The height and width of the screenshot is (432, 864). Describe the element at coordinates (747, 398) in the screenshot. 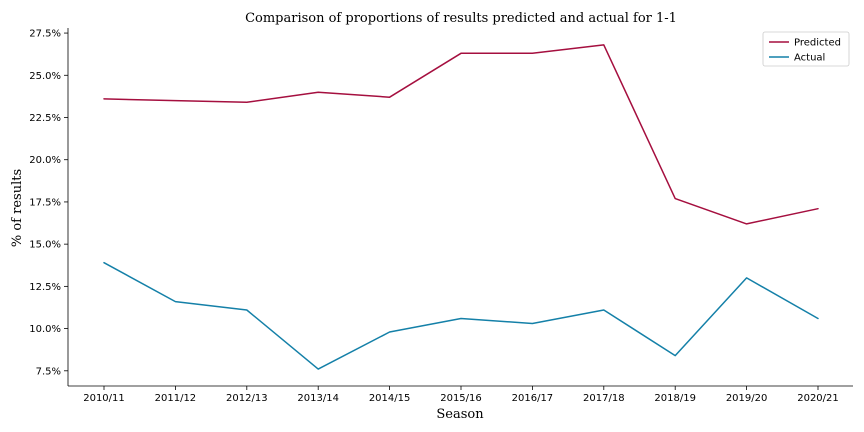

I see `x-tick-label: 2019/20` at that location.